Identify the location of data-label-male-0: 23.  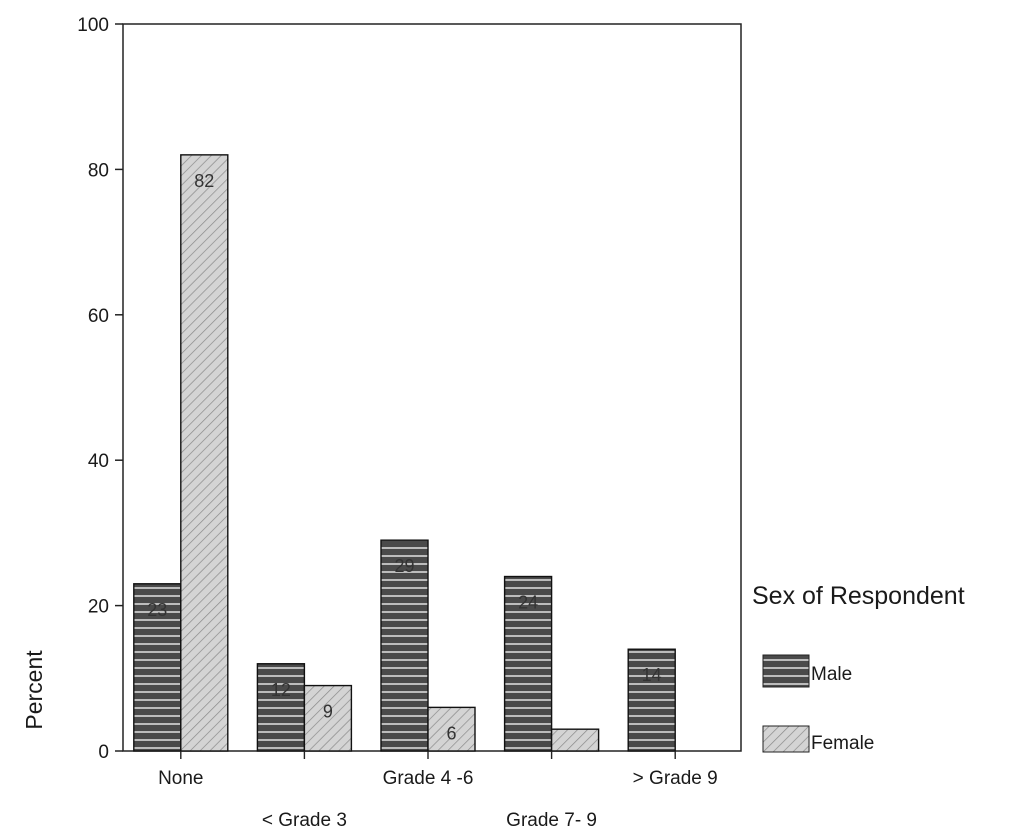
(157, 610).